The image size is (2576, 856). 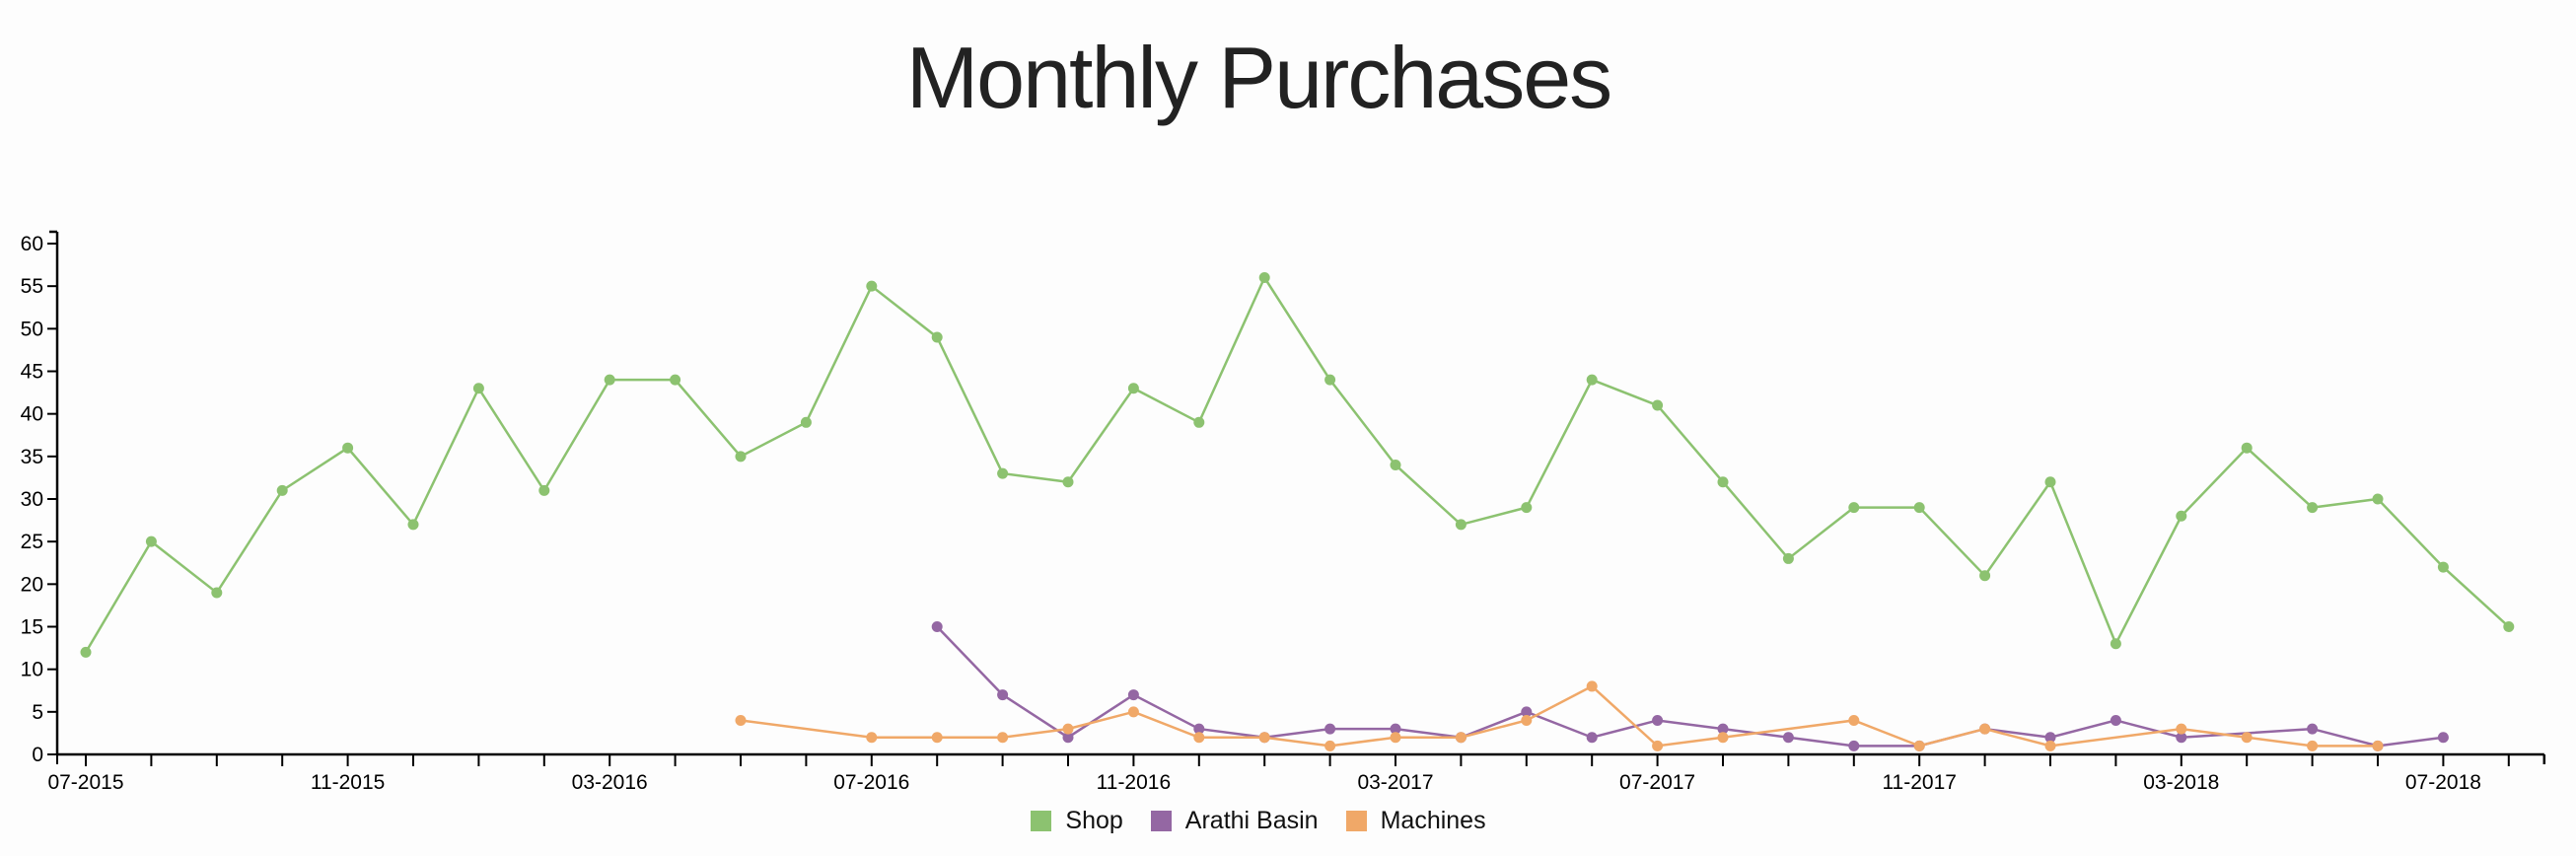 I want to click on svg-text: 5, so click(x=37, y=712).